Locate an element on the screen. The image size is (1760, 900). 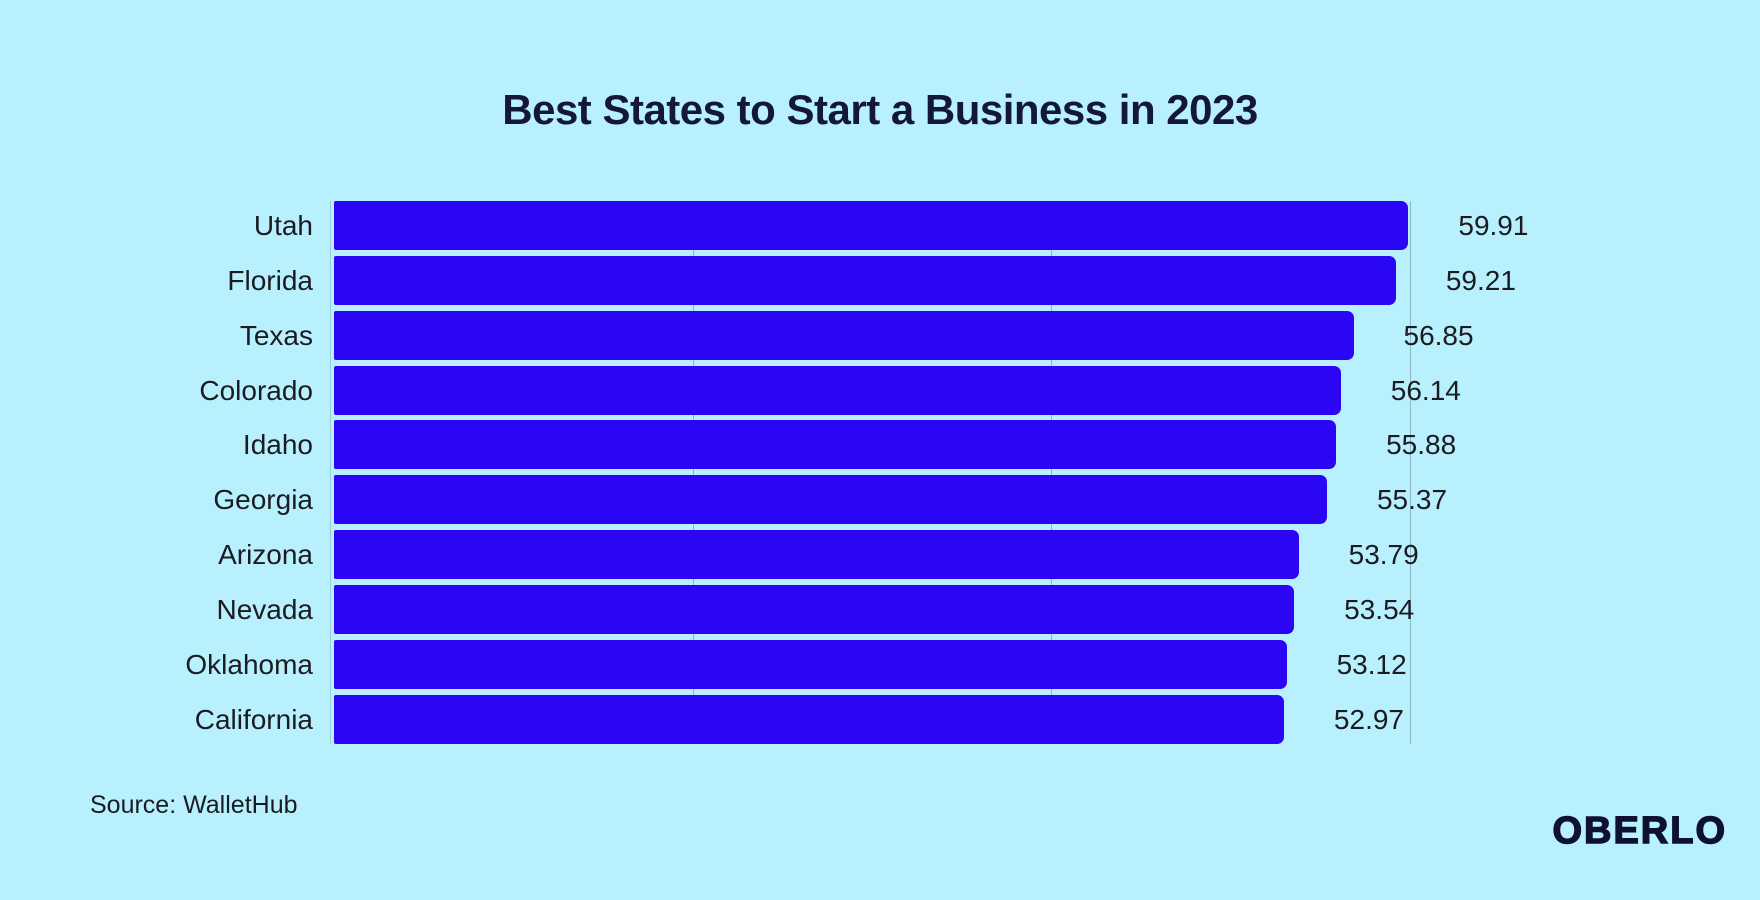
state-label: California is located at coordinates (253, 719).